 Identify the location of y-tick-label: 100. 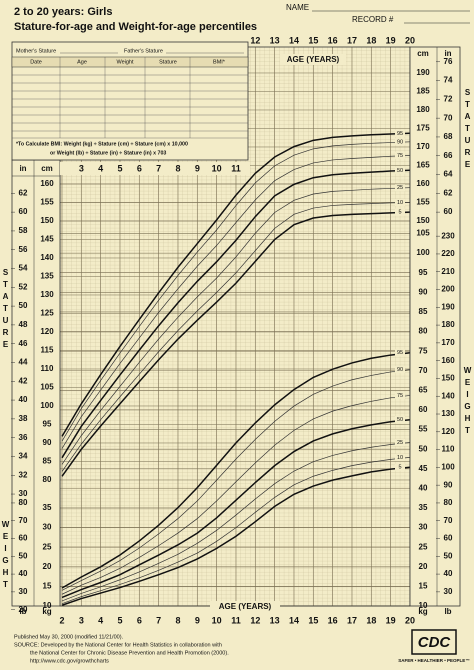
(448, 466).